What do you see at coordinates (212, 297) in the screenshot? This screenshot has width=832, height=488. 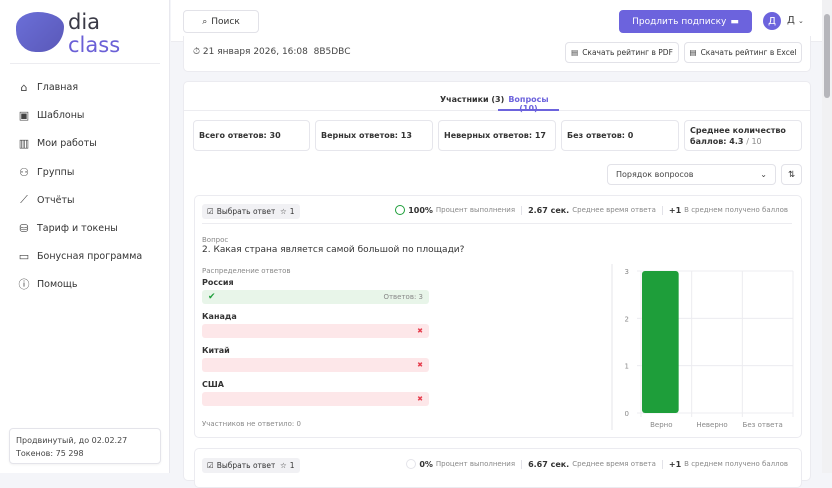 I see `check-icon: ✔` at bounding box center [212, 297].